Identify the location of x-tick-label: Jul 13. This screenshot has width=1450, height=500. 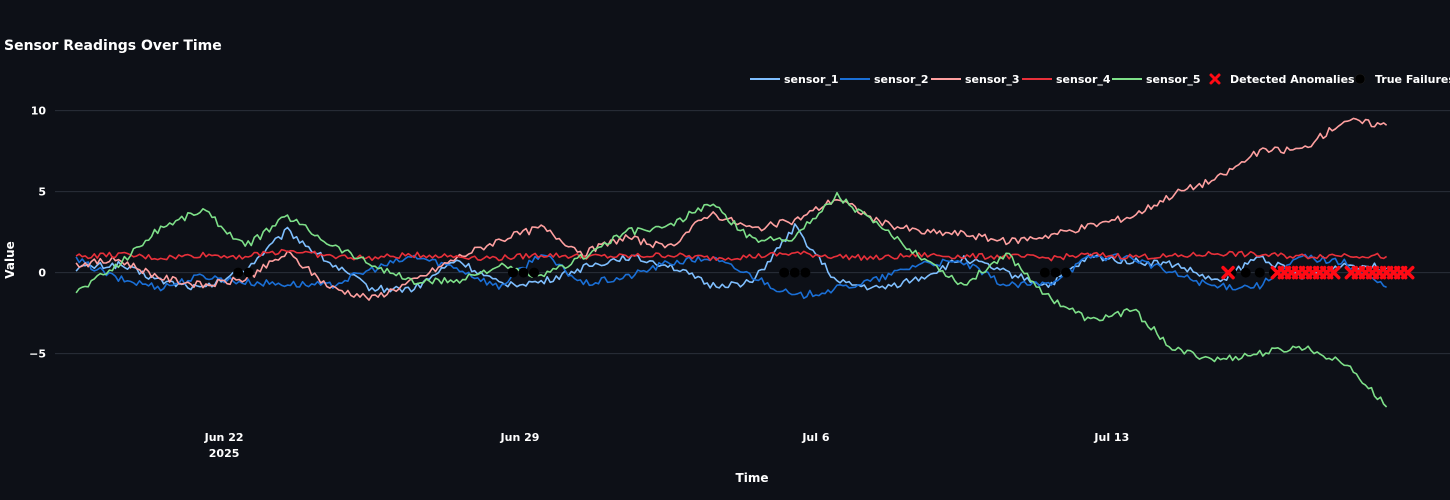
(1111, 437).